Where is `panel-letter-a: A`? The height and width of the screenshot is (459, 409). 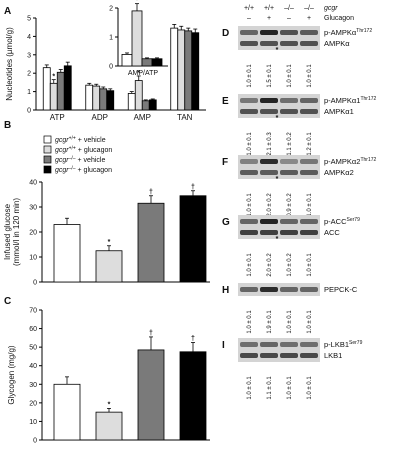 panel-letter-a: A is located at coordinates (7, 11).